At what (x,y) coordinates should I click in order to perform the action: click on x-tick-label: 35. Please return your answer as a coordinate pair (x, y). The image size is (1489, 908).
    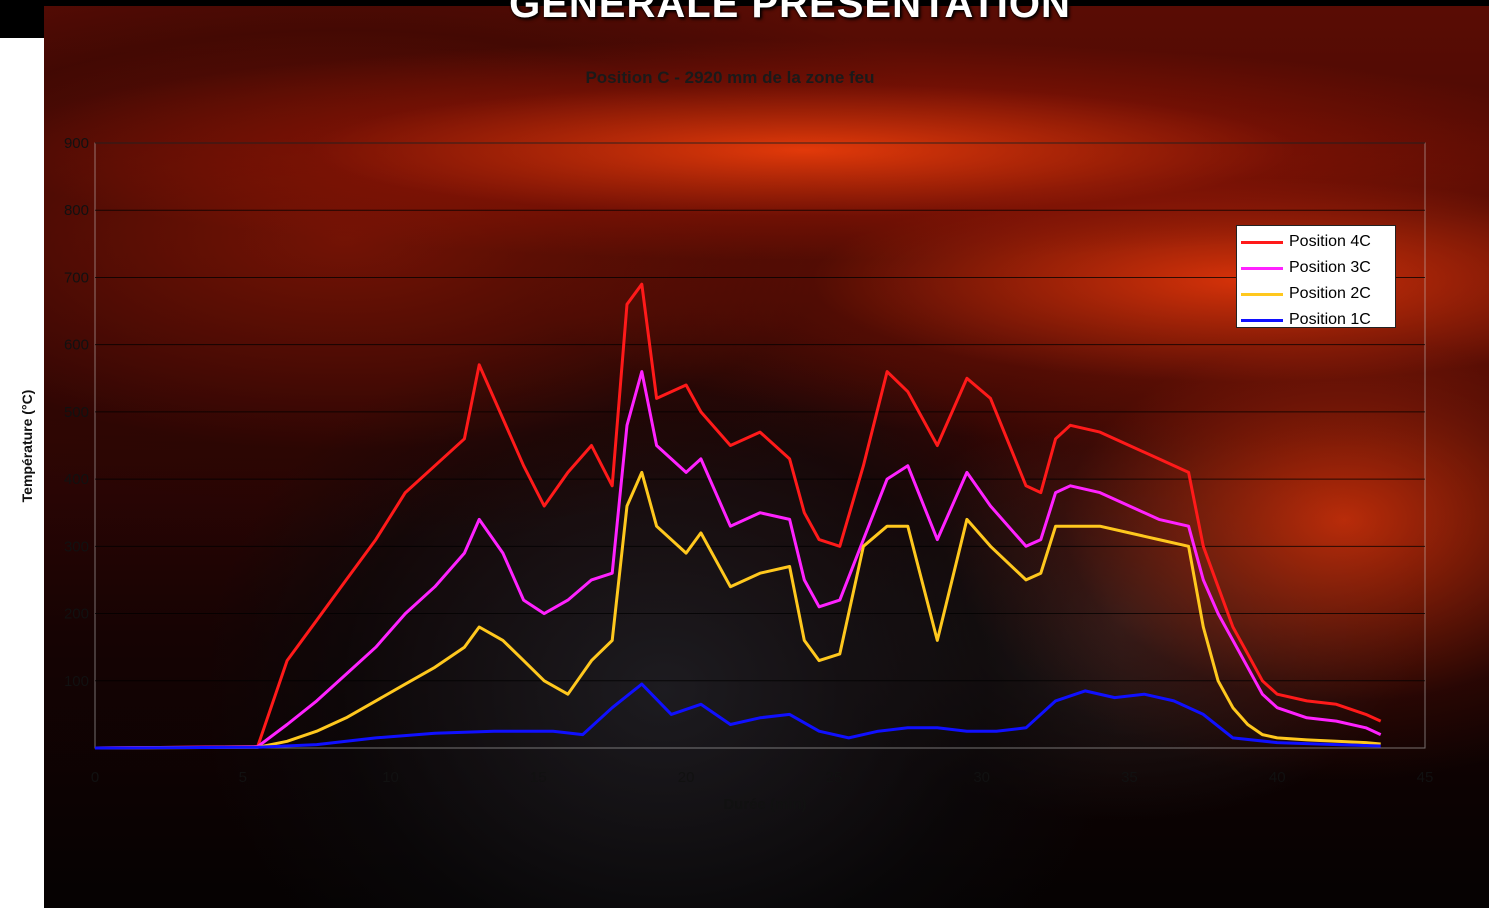
    Looking at the image, I should click on (1129, 777).